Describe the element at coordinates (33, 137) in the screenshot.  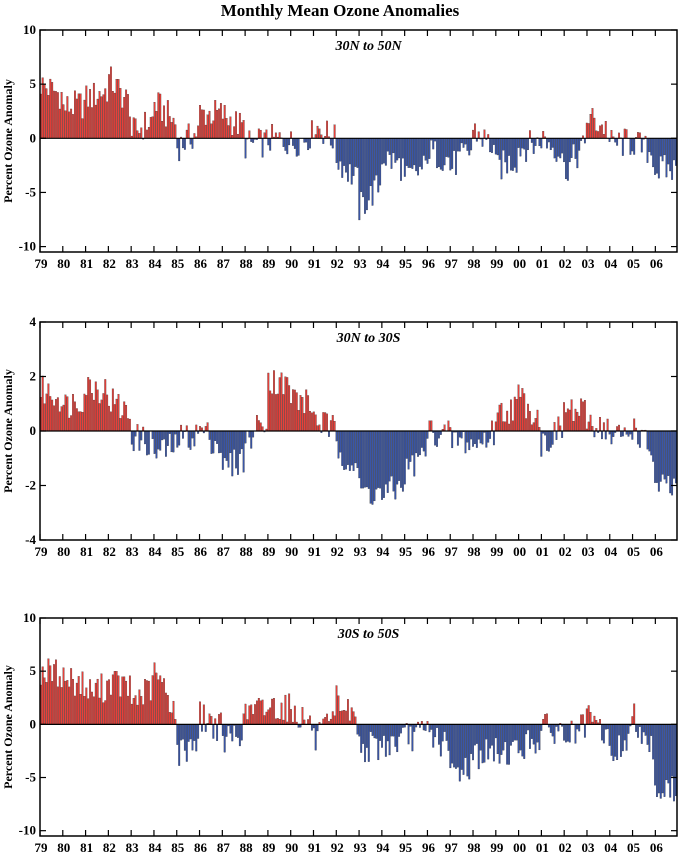
I see `y-tick-label: 0` at that location.